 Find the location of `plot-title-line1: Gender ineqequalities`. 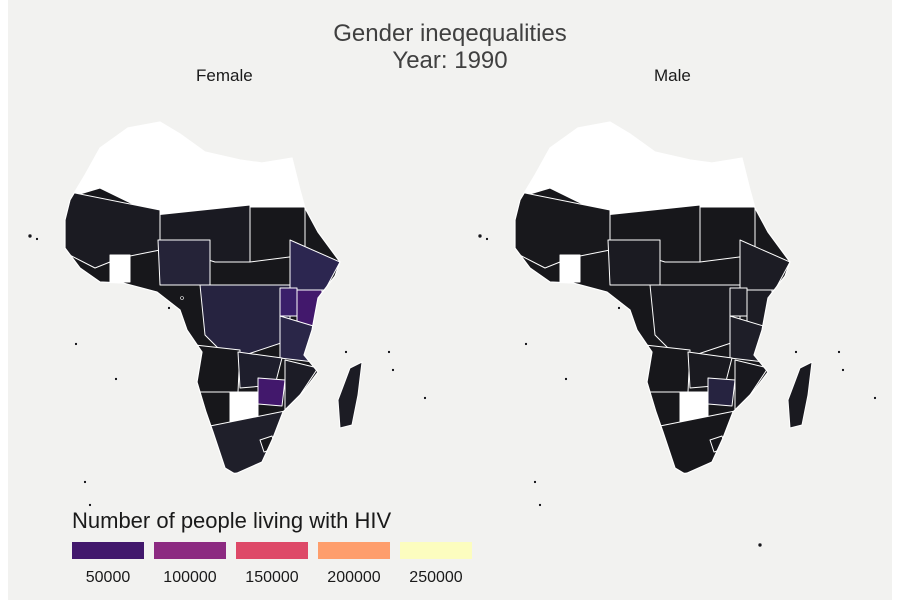

plot-title-line1: Gender ineqequalities is located at coordinates (450, 33).